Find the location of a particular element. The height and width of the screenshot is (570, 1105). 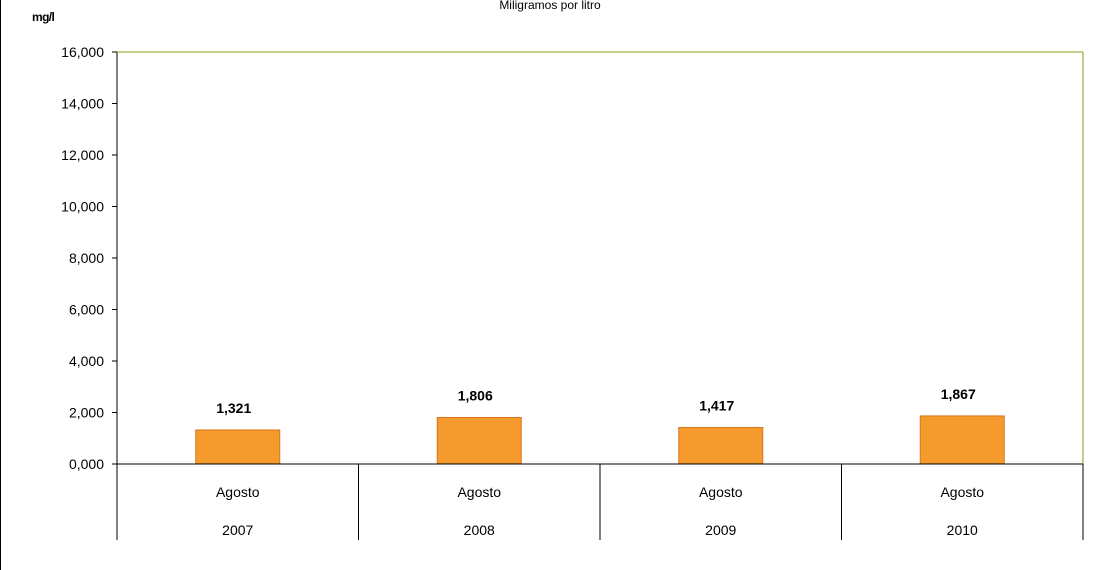

y-tick-label: 8,000 is located at coordinates (86, 258).